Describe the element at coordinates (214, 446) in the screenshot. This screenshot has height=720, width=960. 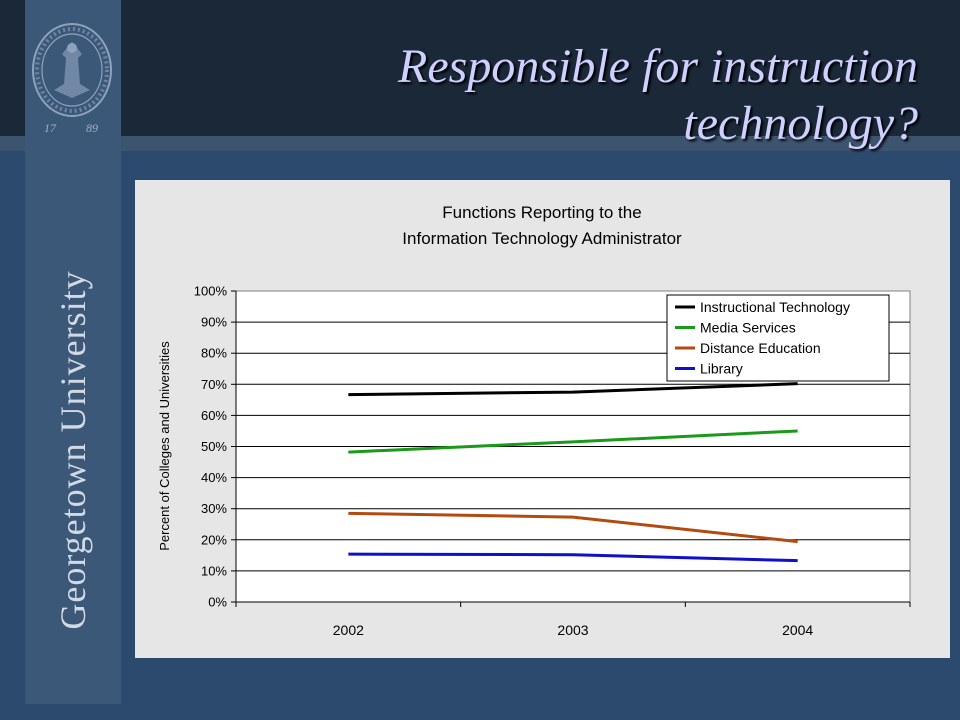
I see `y-tick-label: 50%` at that location.